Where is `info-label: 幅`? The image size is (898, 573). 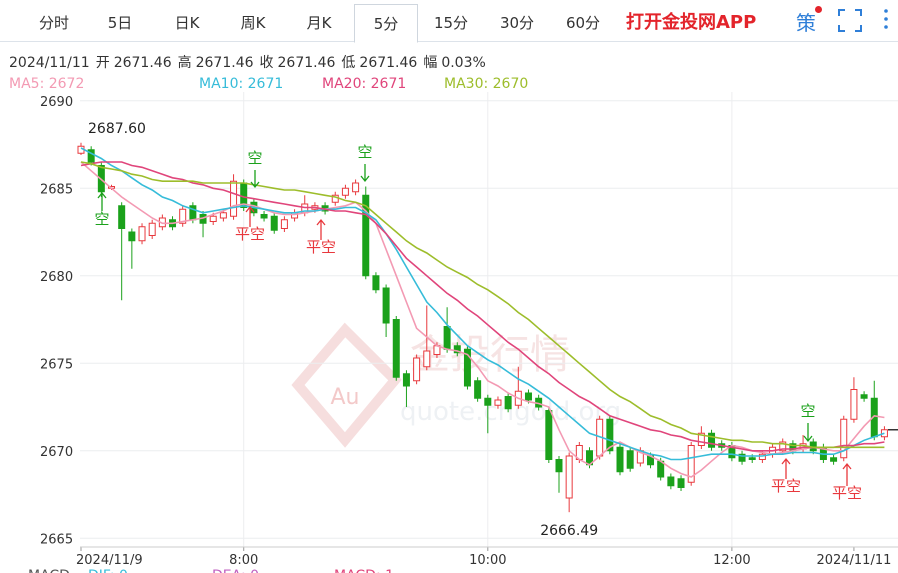
info-label: 幅 is located at coordinates (430, 63).